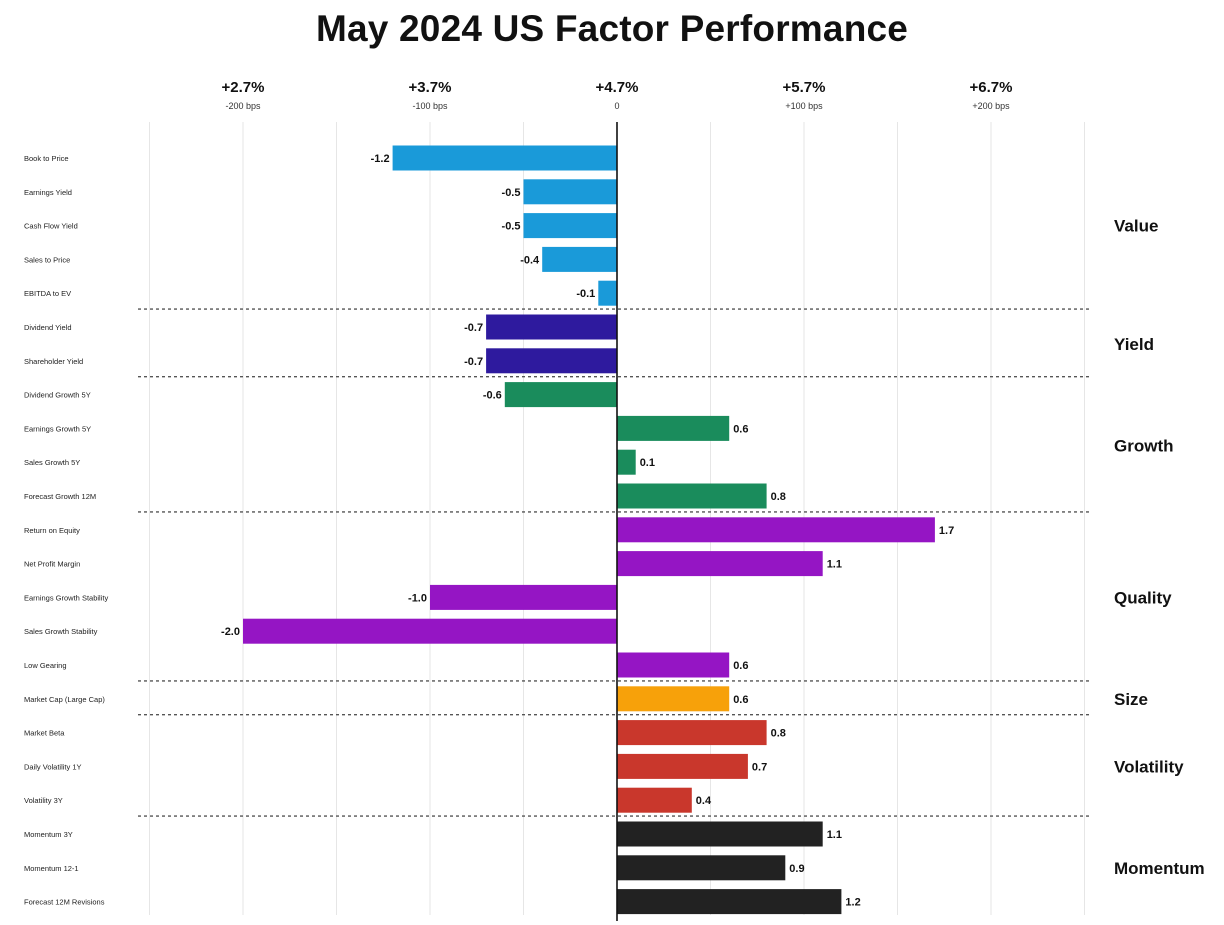 The height and width of the screenshot is (925, 1224). What do you see at coordinates (64, 699) in the screenshot?
I see `category-label: Market Cap (Large Cap)` at bounding box center [64, 699].